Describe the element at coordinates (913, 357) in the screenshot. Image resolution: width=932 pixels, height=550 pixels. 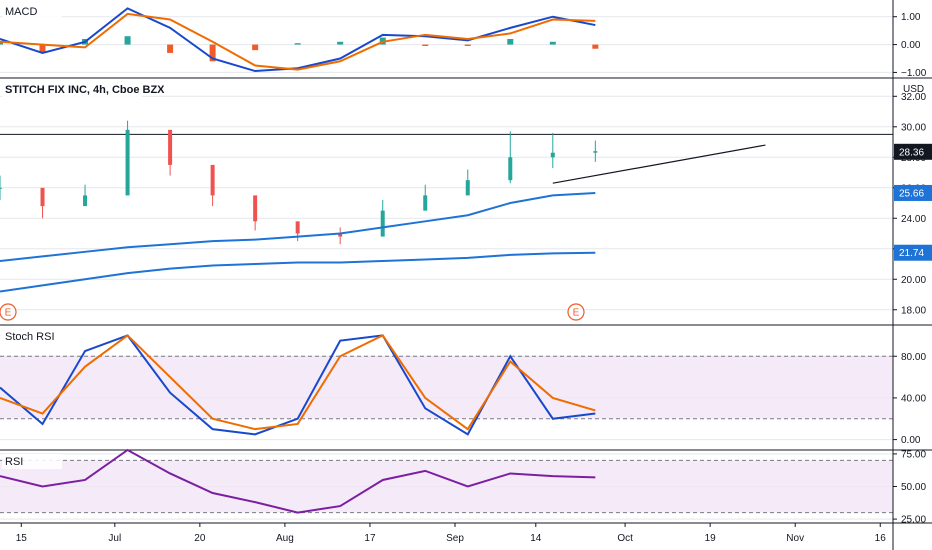
I see `y-tick-label: 80.00` at that location.